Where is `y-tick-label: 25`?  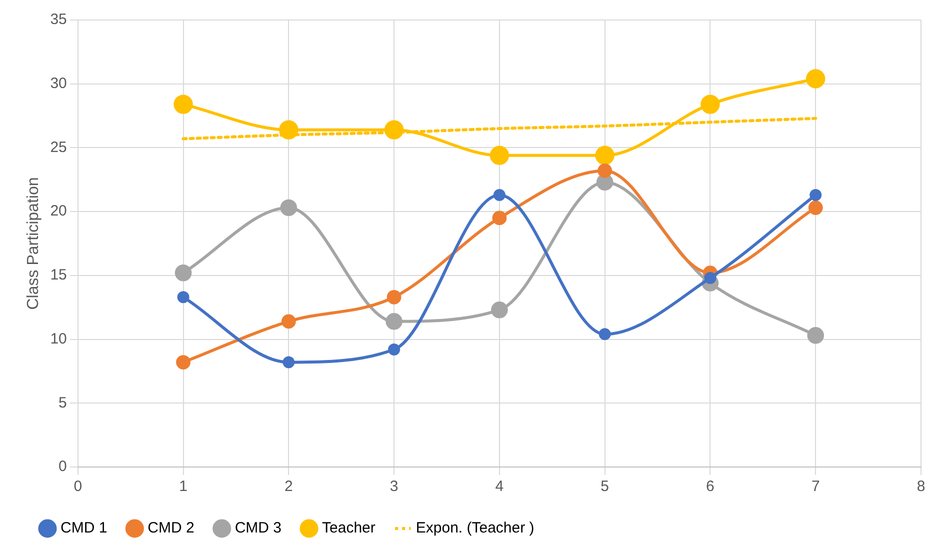
y-tick-label: 25 is located at coordinates (58, 147).